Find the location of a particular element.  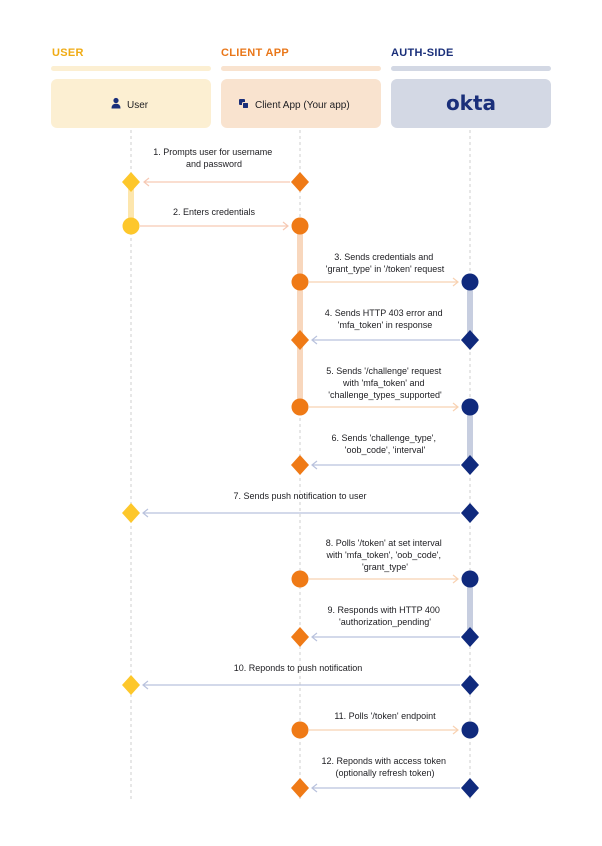

message-2: 2. Enters credentials is located at coordinates (214, 219).